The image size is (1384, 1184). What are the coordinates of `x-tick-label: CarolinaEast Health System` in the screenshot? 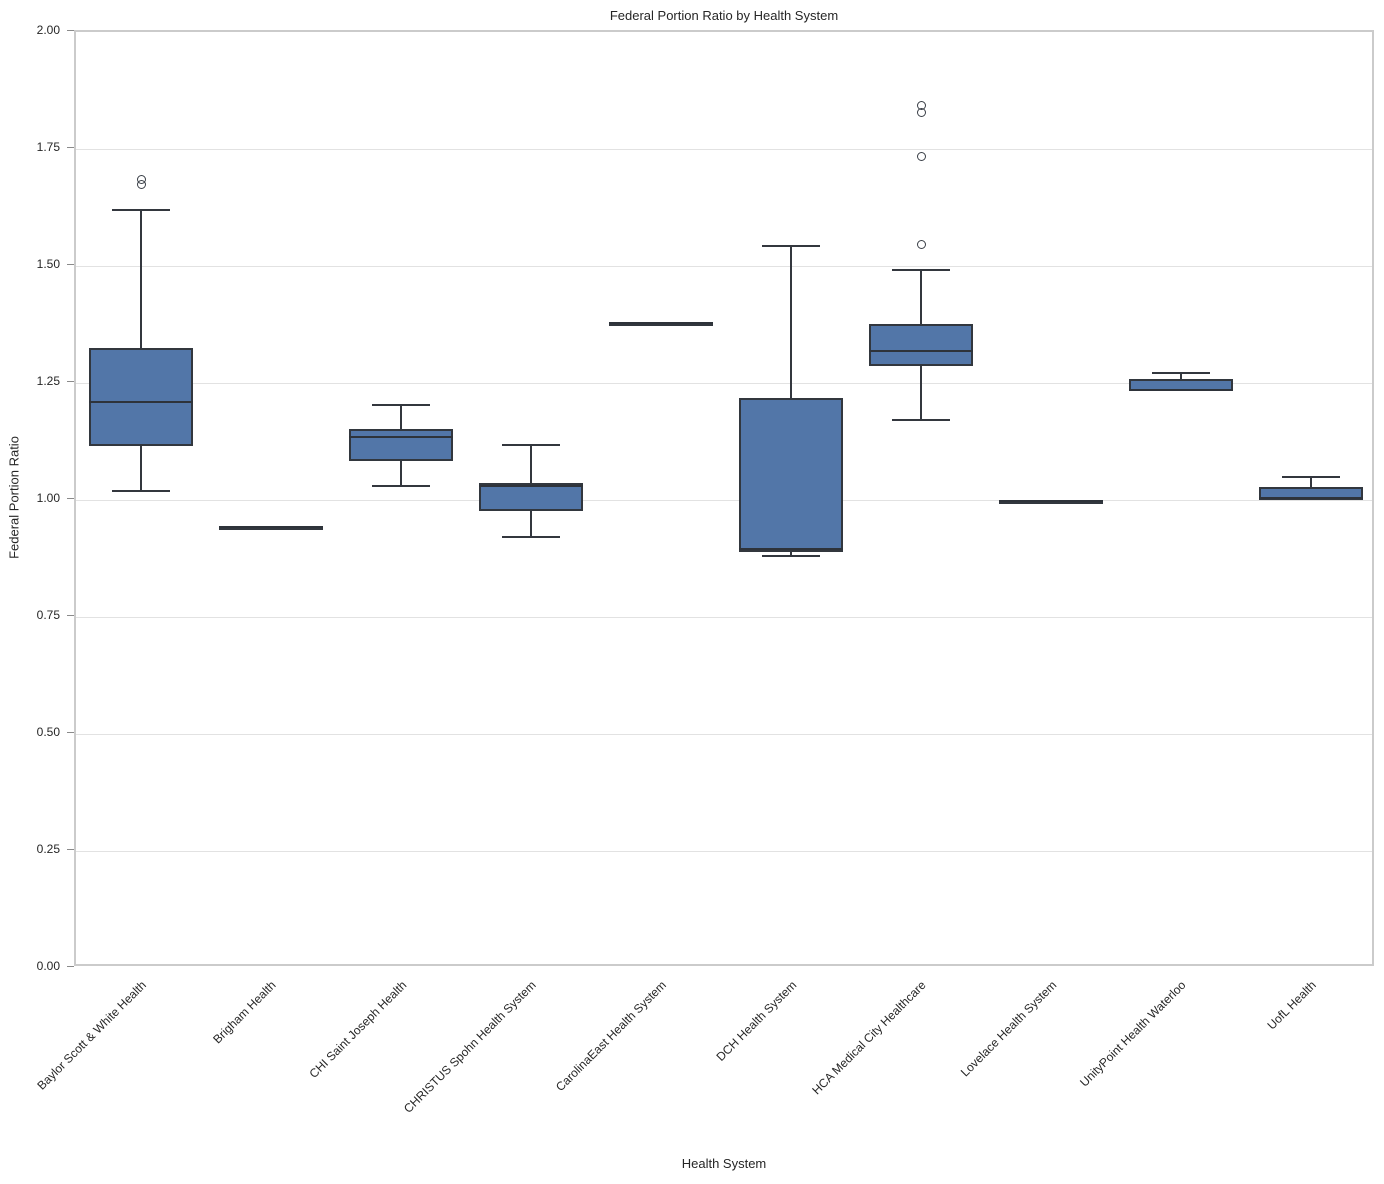 It's located at (610, 1036).